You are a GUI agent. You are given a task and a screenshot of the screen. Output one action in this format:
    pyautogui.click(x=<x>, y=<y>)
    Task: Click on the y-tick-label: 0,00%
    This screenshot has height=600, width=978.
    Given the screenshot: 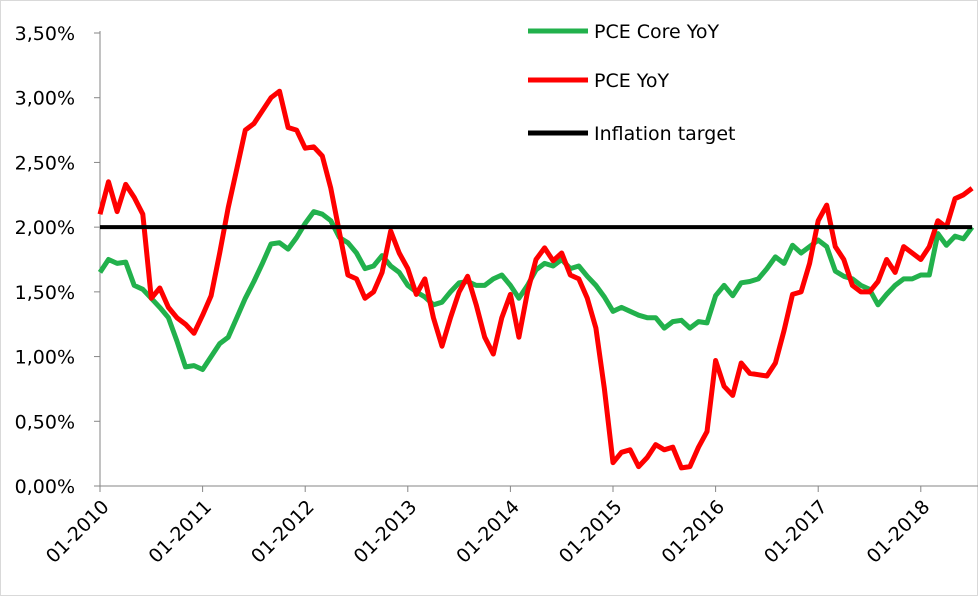 What is the action you would take?
    pyautogui.click(x=45, y=487)
    